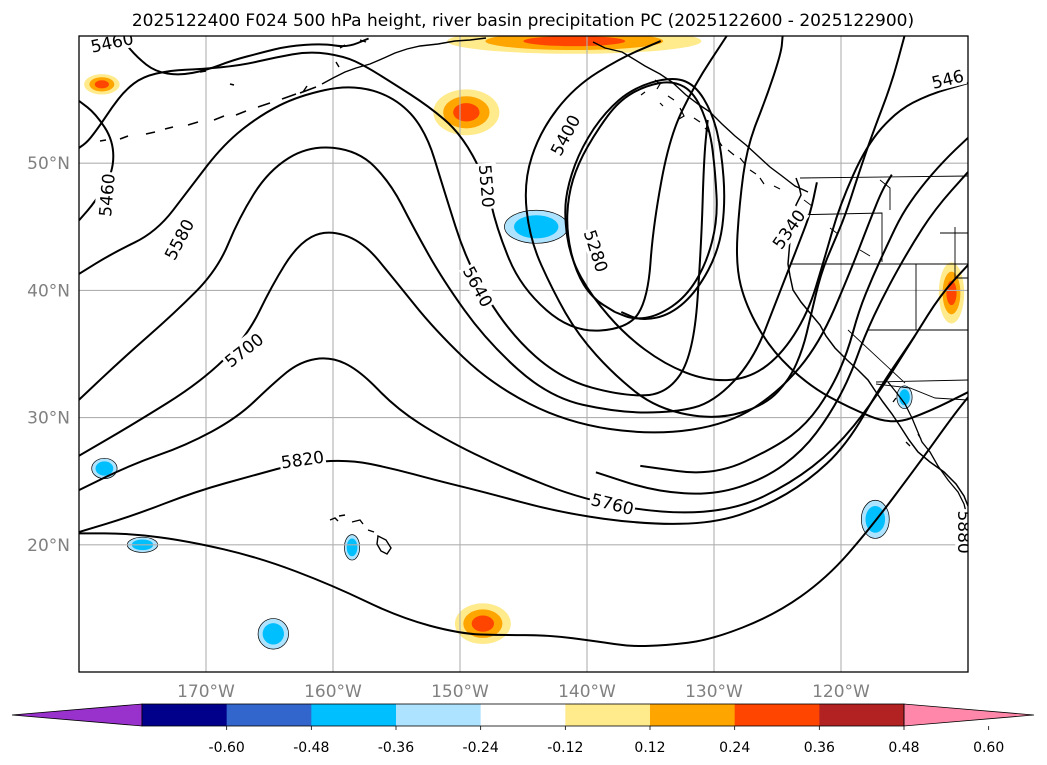 This screenshot has width=1047, height=765. What do you see at coordinates (48, 355) in the screenshot?
I see `latitude-ticks: 20°N 30°N 40°N 50°N` at bounding box center [48, 355].